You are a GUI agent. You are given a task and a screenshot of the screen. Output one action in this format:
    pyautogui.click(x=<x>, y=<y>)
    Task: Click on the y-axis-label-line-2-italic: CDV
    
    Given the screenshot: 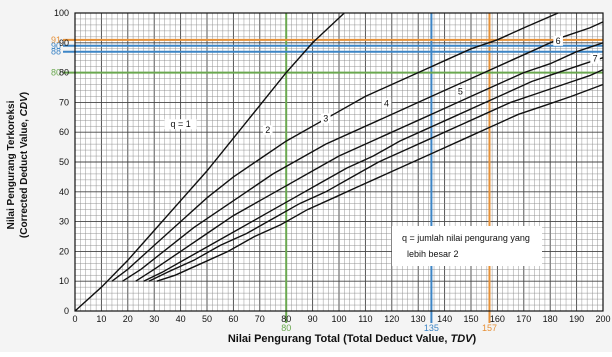 What is the action you would take?
    pyautogui.click(x=24, y=105)
    